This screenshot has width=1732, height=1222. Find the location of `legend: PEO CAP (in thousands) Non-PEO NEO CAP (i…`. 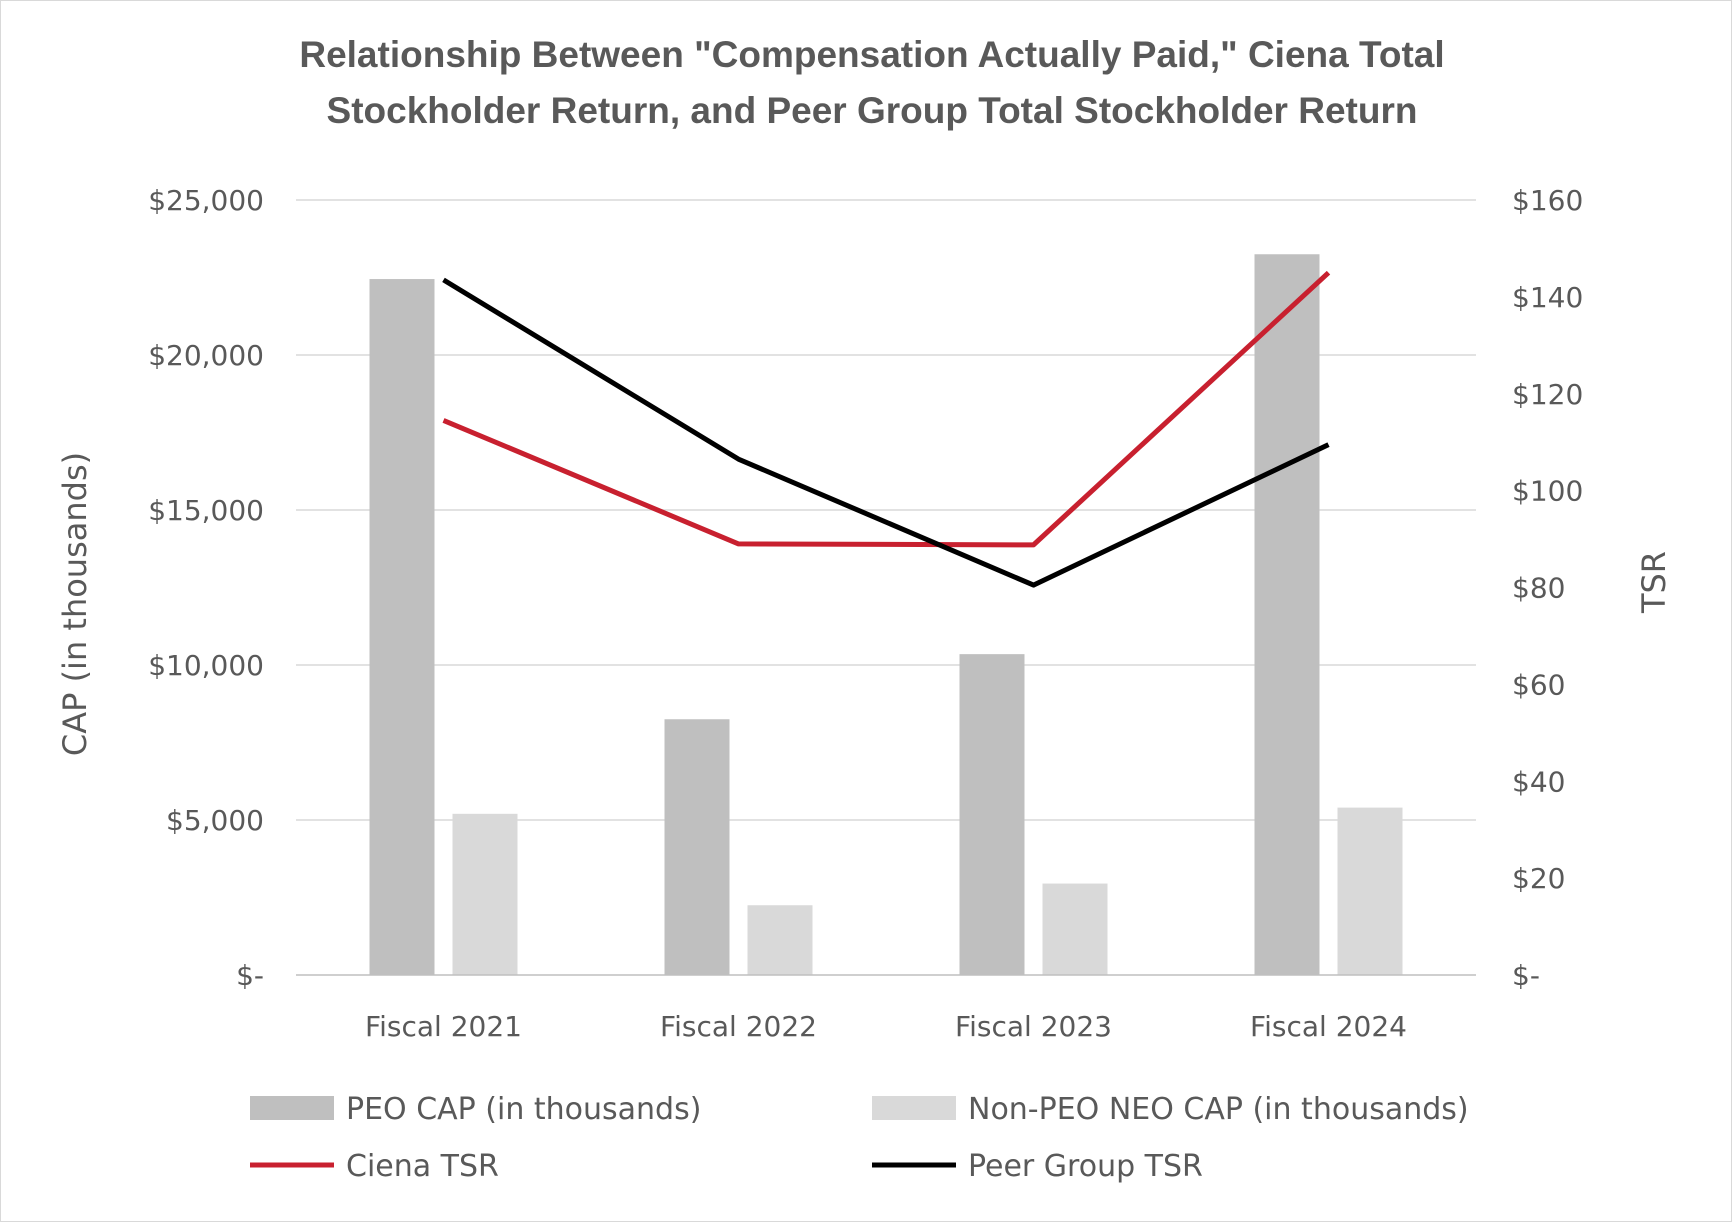

legend: PEO CAP (in thousands) Non-PEO NEO CAP (i… is located at coordinates (859, 1138).